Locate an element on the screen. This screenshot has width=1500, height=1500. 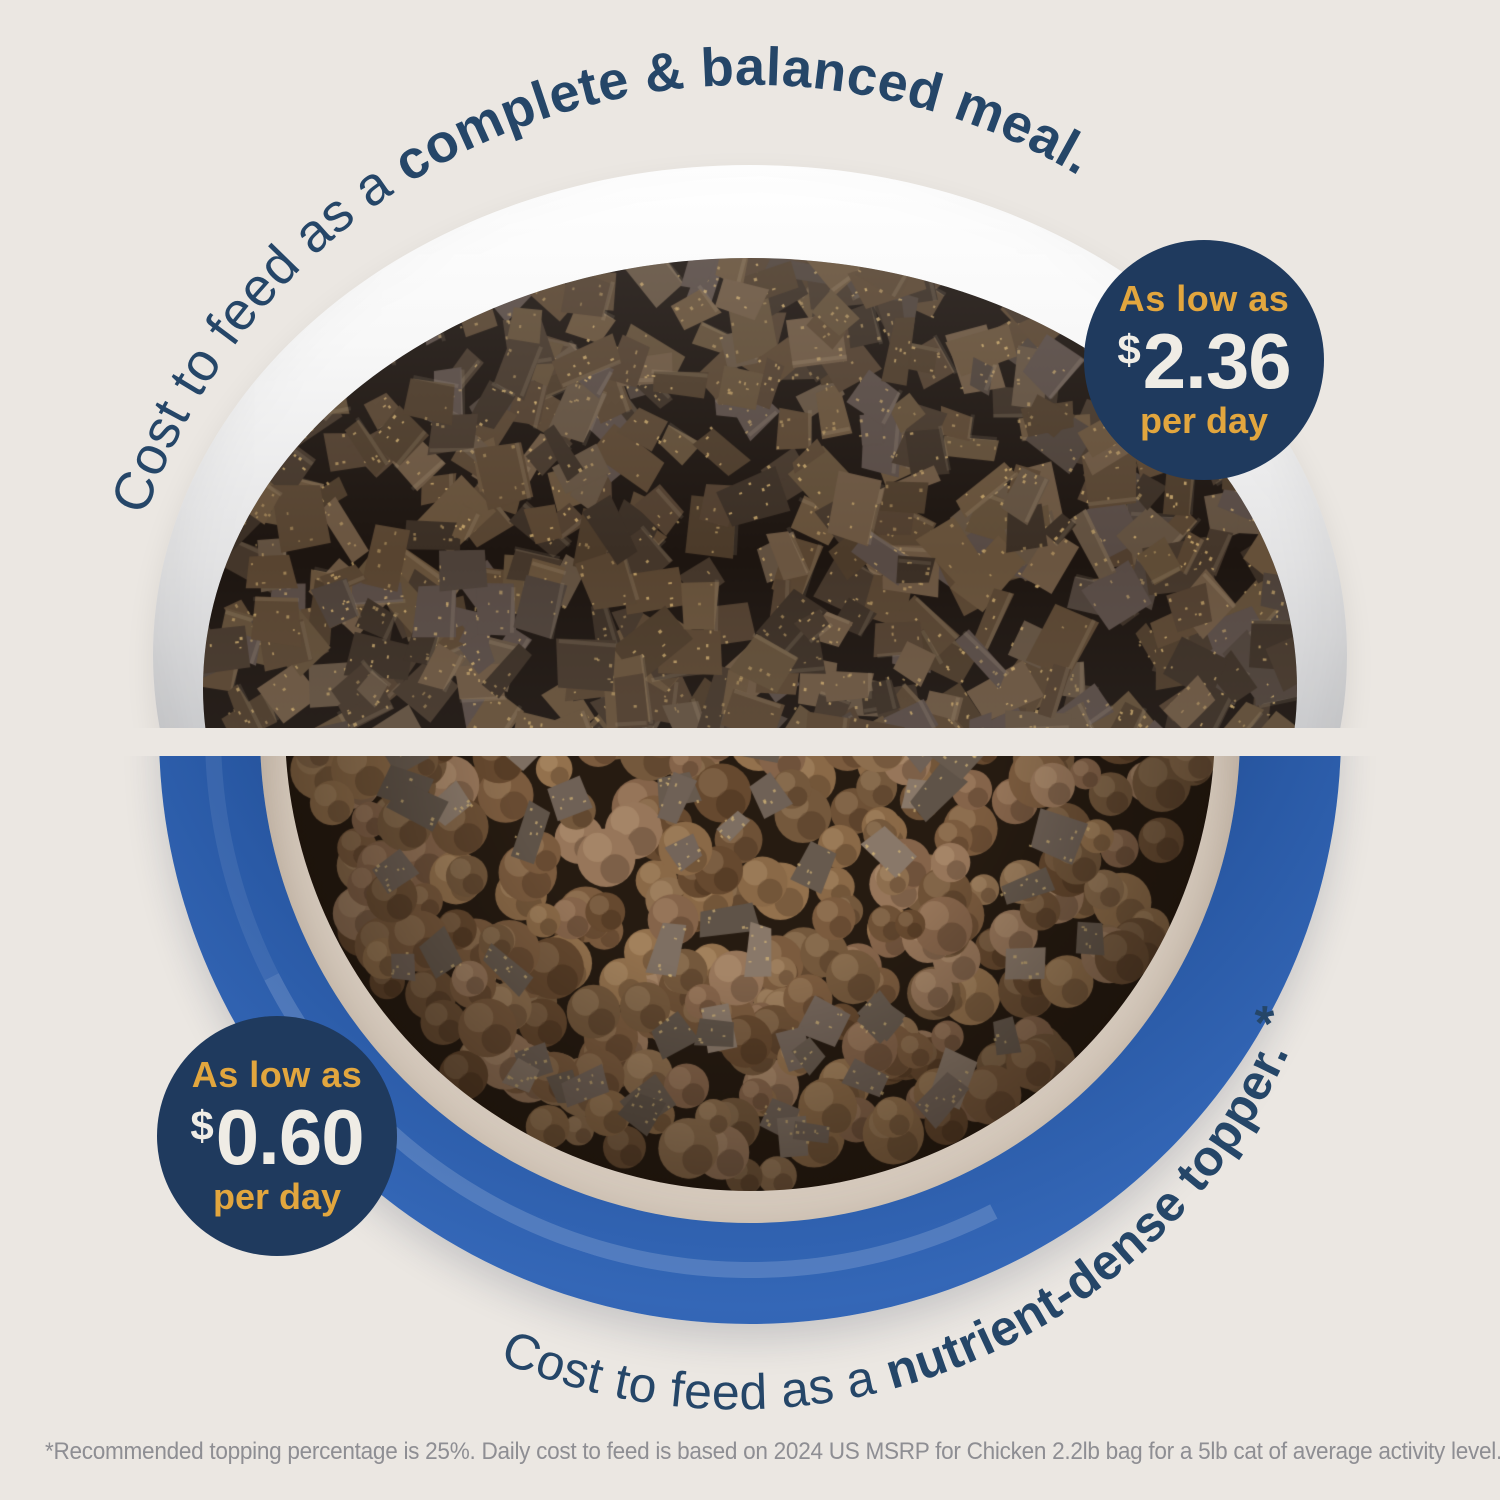
price-badge-complete-meal: As low as $2.36 per day is located at coordinates (1204, 360).